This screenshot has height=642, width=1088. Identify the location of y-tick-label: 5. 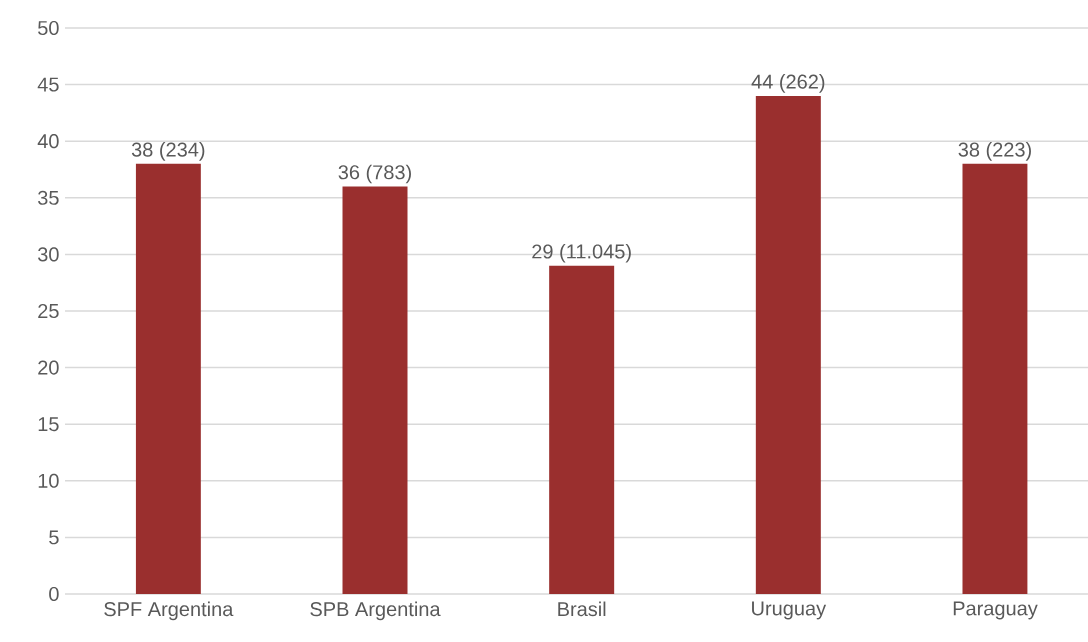
(54, 537).